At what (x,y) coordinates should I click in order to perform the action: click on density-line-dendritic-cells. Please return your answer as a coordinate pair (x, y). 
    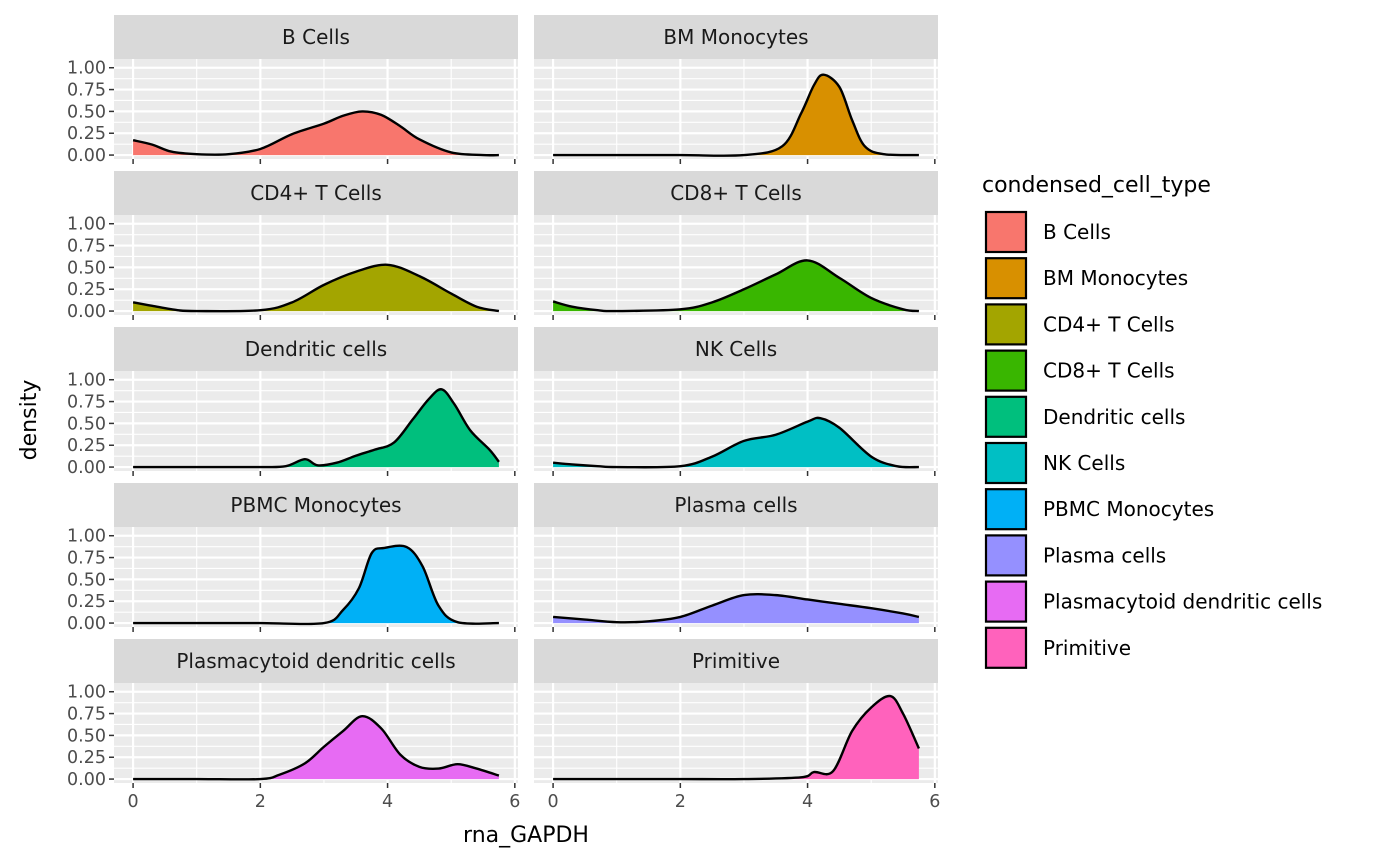
    Looking at the image, I should click on (316, 428).